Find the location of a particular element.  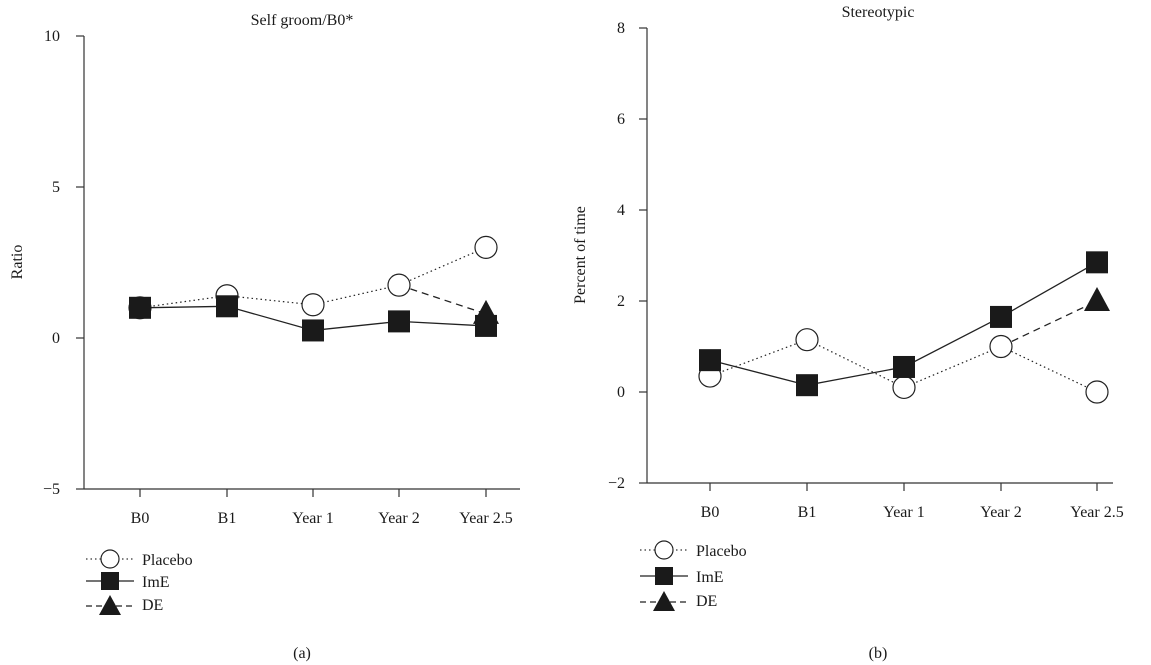

chart-a-ylabel: Ratio is located at coordinates (17, 262).